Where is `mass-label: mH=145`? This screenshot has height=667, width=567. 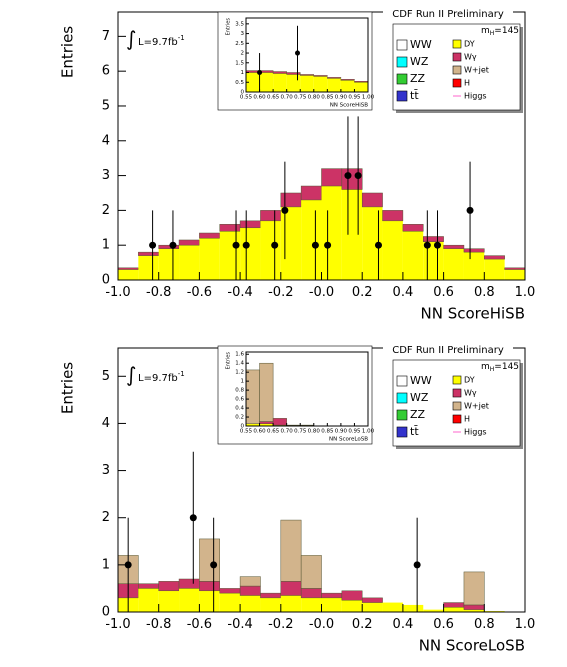 mass-label: mH=145 is located at coordinates (500, 31).